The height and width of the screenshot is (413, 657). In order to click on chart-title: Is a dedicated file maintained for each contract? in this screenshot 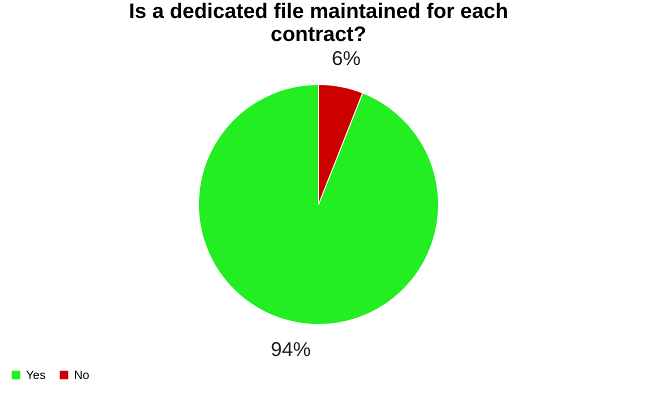, I will do `click(318, 23)`.